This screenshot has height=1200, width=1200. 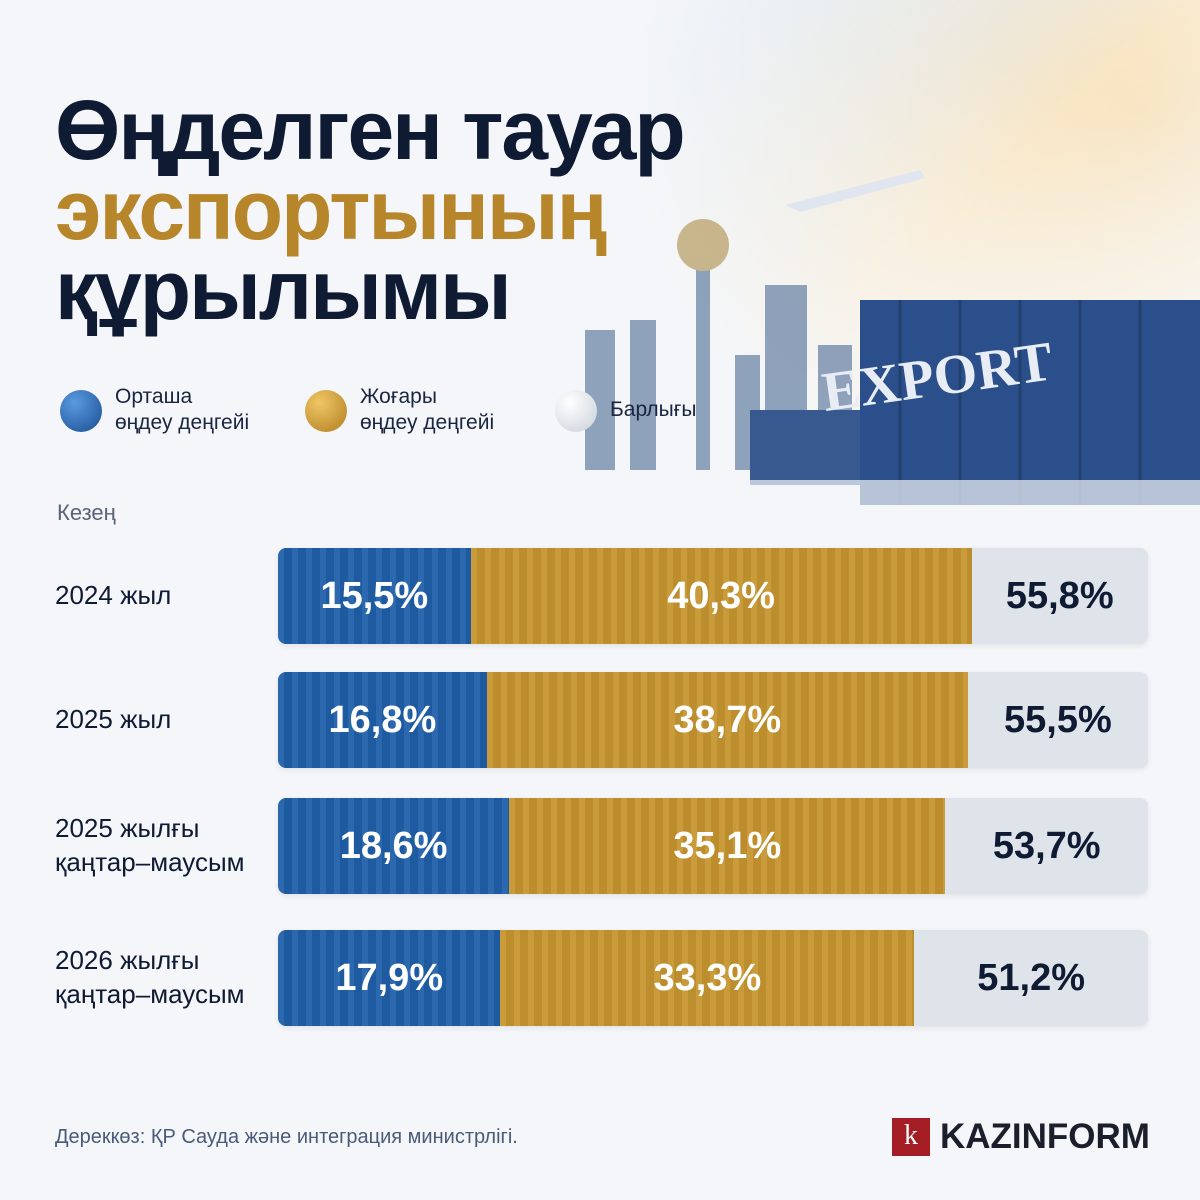 I want to click on category-label: 2025 жыл, so click(x=113, y=719).